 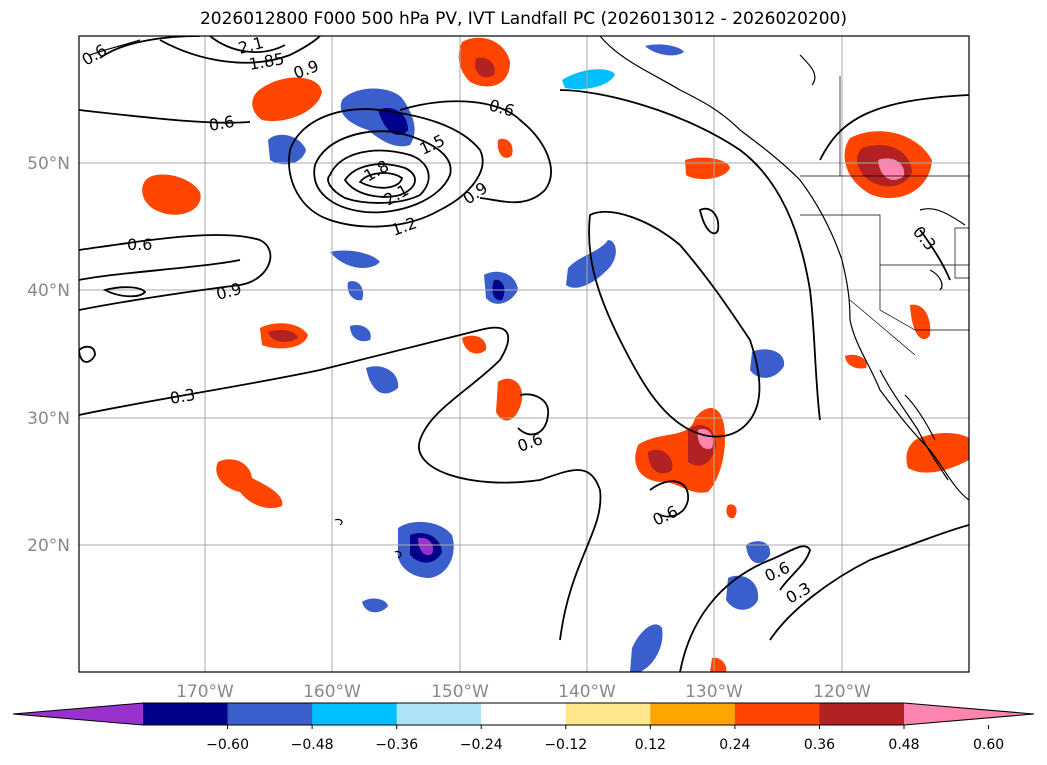 I want to click on colorbar-tick-label: 0.60, so click(x=988, y=745).